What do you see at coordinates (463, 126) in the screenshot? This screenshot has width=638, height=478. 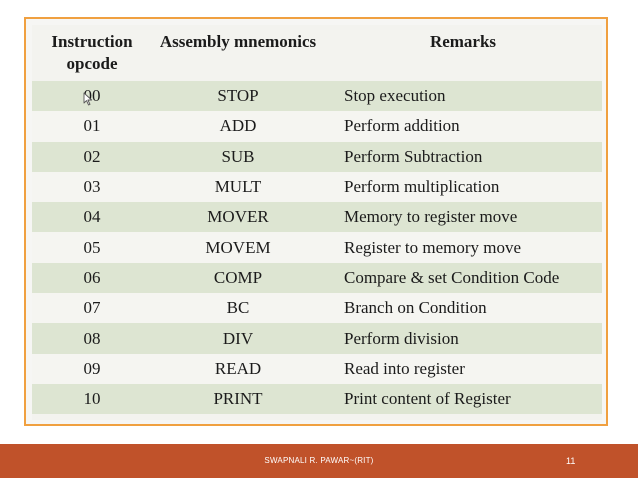 I see `remarks-cell: Perform addition` at bounding box center [463, 126].